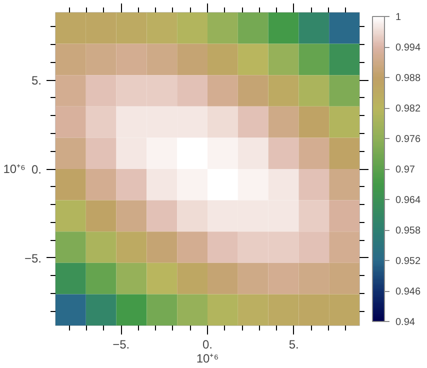 This screenshot has width=427, height=368. What do you see at coordinates (408, 78) in the screenshot?
I see `color-bar-label: 0.988` at bounding box center [408, 78].